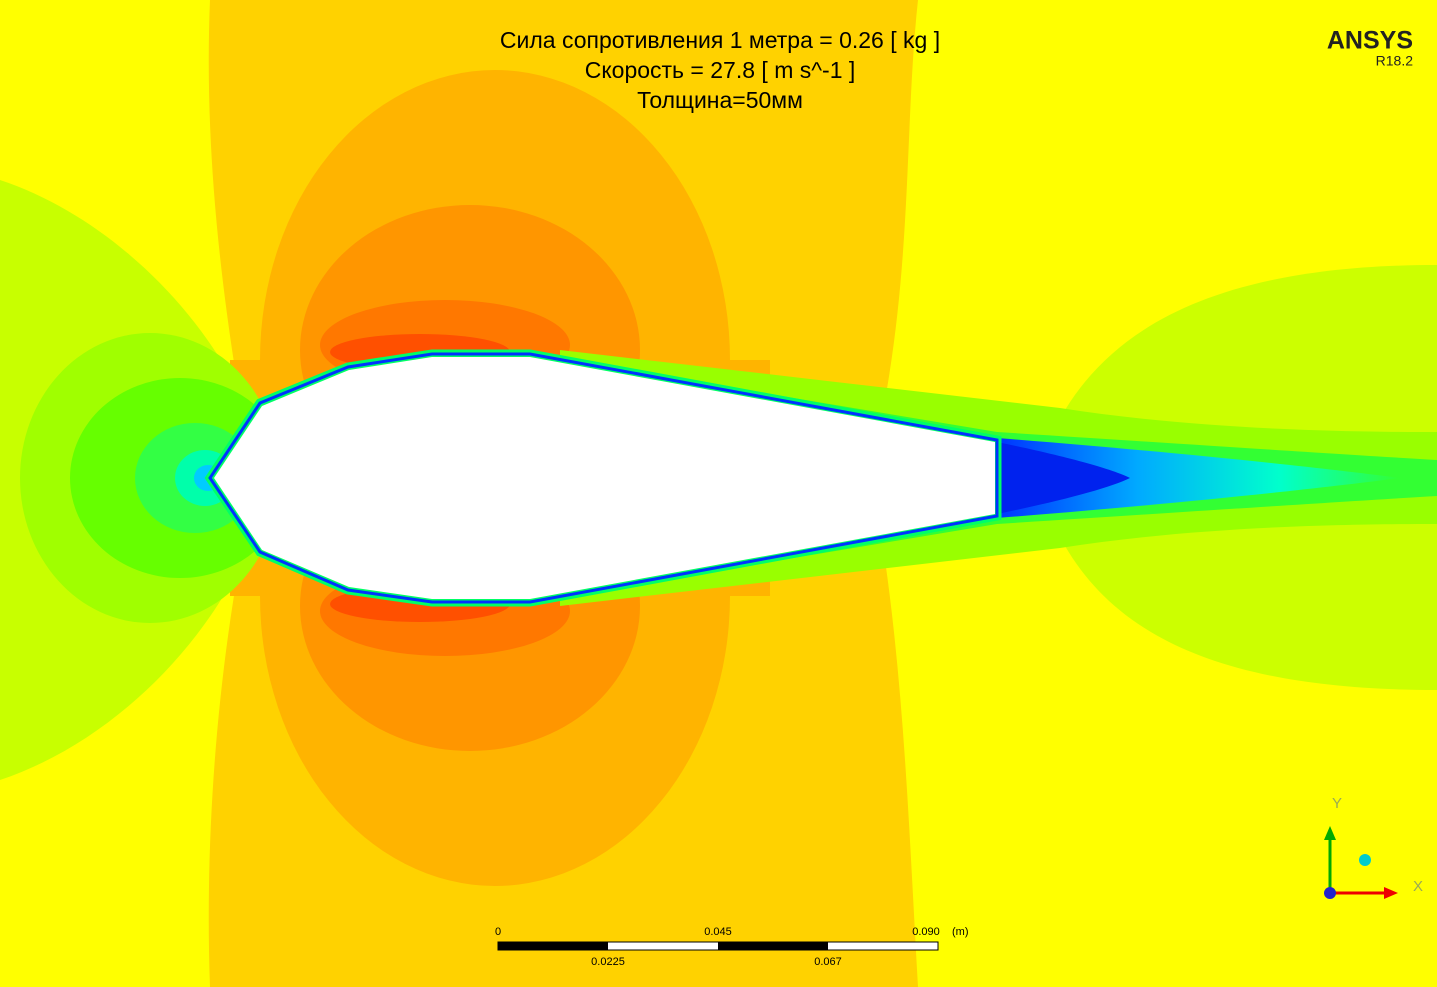  Describe the element at coordinates (1370, 41) in the screenshot. I see `logo: ANSYS` at that location.